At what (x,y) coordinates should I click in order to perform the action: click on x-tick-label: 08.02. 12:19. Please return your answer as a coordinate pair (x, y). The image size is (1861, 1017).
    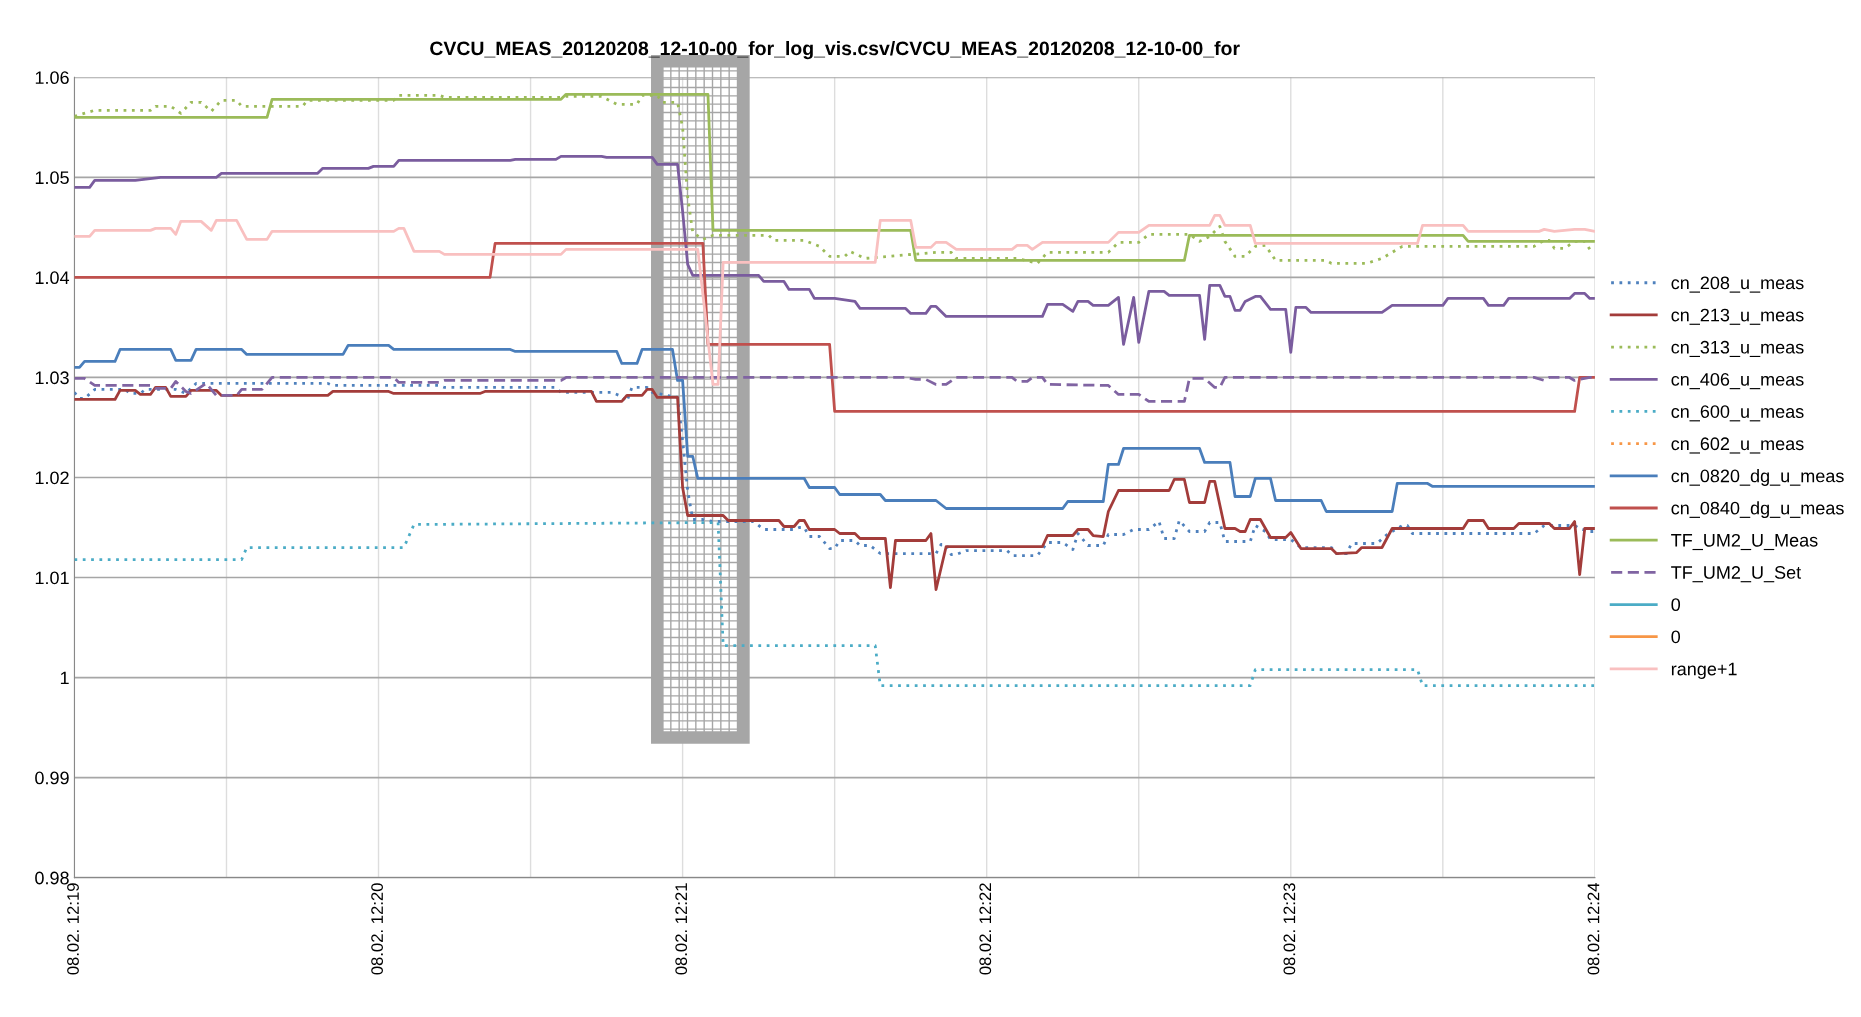
    Looking at the image, I should click on (73, 929).